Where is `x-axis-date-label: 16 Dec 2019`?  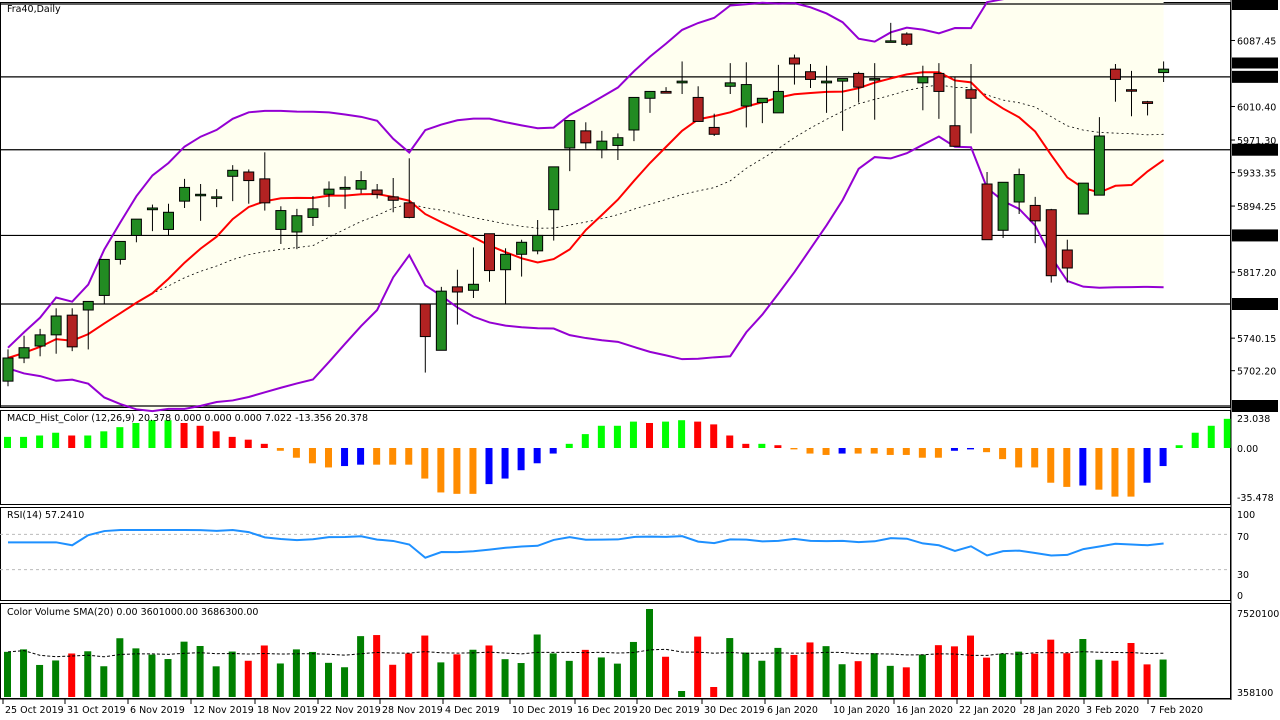 x-axis-date-label: 16 Dec 2019 is located at coordinates (607, 710).